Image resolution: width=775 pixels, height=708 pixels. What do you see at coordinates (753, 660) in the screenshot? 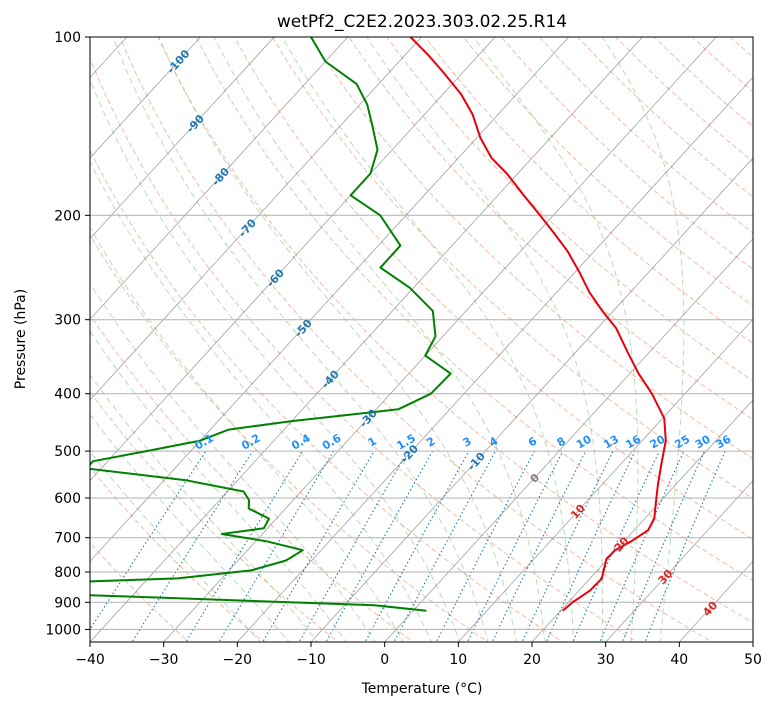
I see `x-tick-label: 50` at bounding box center [753, 660].